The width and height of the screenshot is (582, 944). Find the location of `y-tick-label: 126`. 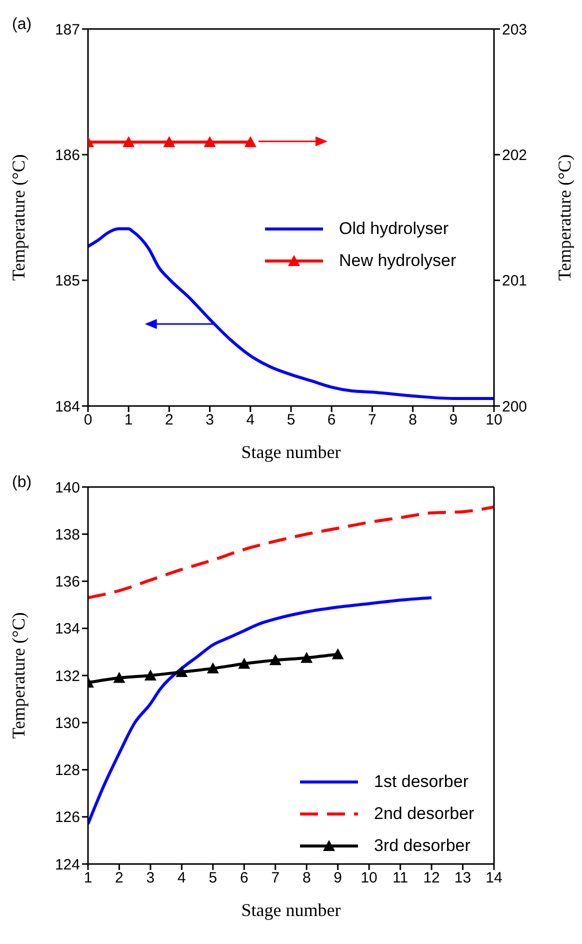

y-tick-label: 126 is located at coordinates (67, 817).